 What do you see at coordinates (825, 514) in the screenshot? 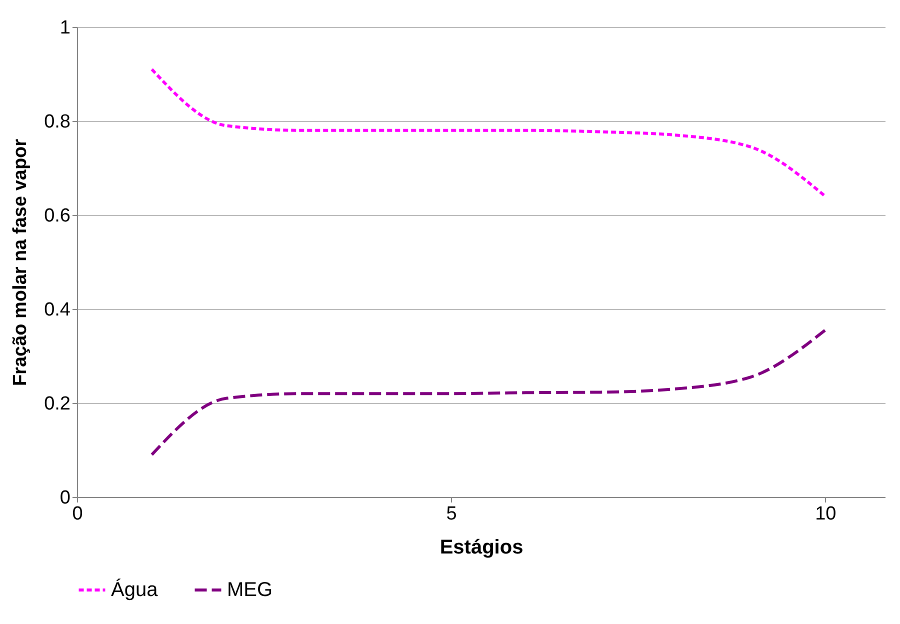
I see `x-tick-label: 10` at bounding box center [825, 514].